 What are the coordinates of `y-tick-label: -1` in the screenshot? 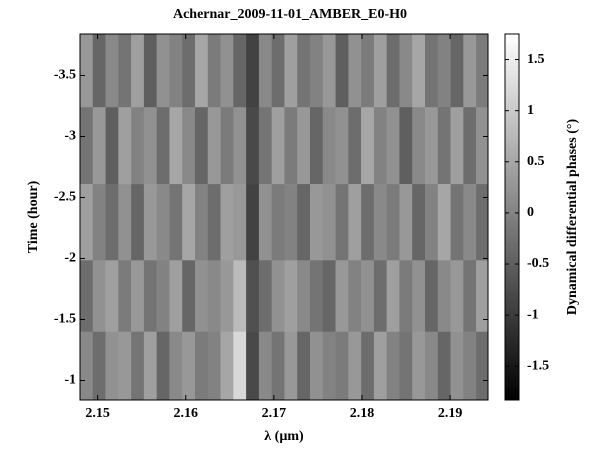 It's located at (70, 380).